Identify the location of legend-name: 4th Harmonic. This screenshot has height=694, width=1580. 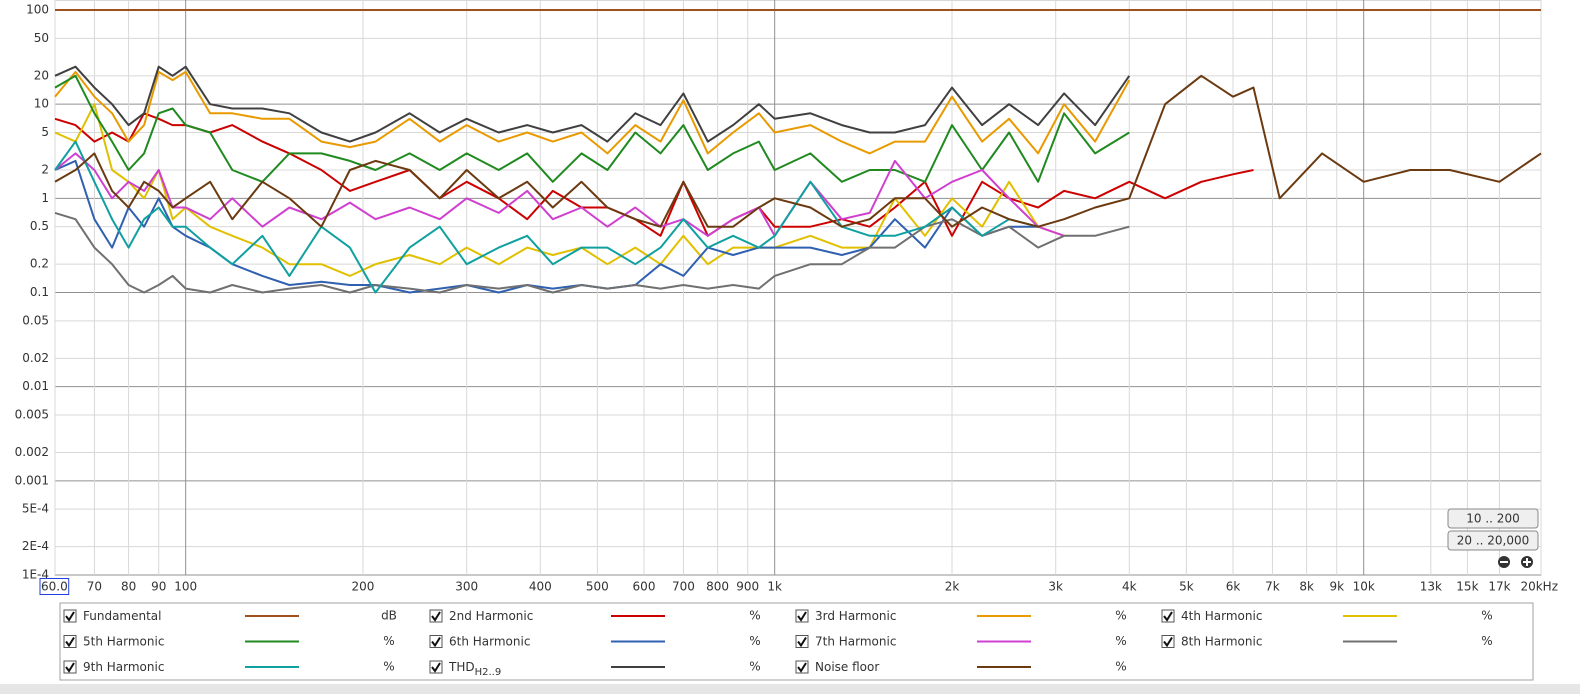
(1221, 616).